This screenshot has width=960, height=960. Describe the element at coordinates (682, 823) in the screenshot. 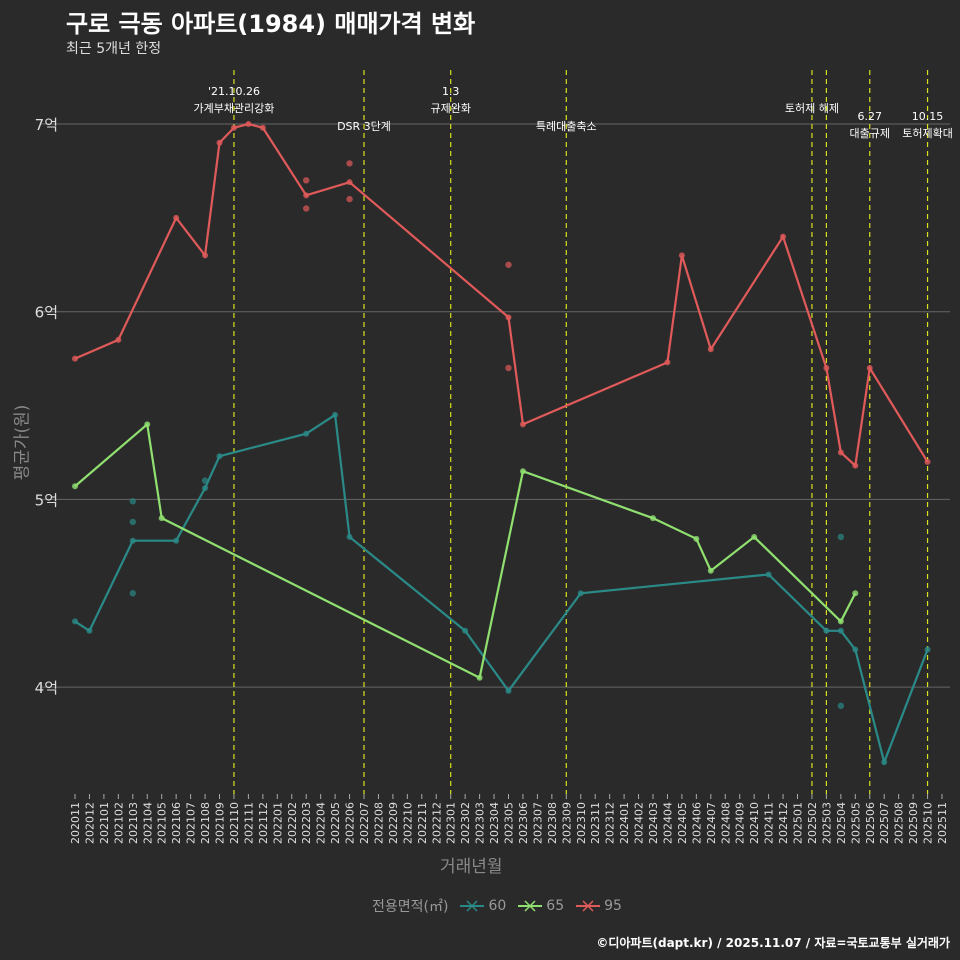

I see `x-tick-label: 202405` at that location.